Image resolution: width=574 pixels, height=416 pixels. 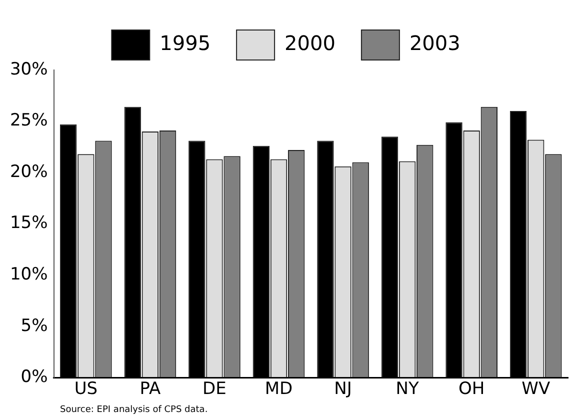 What do you see at coordinates (86, 389) in the screenshot?
I see `x-tick-label: US` at bounding box center [86, 389].